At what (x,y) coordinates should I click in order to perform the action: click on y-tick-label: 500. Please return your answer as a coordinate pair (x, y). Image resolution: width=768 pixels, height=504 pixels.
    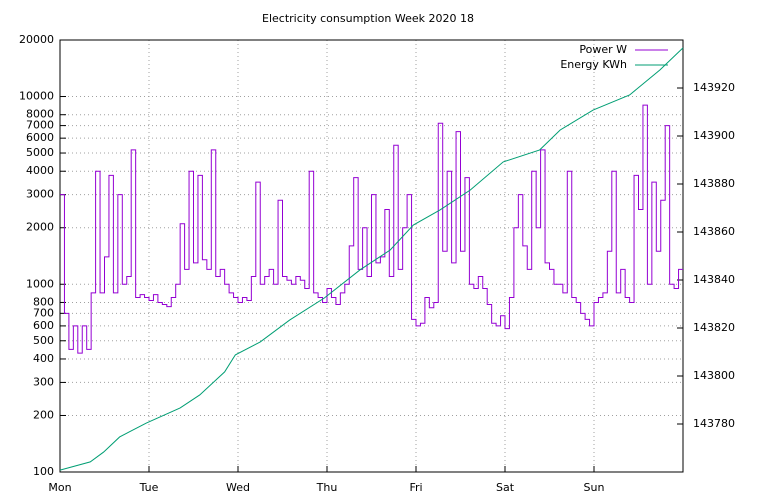
    Looking at the image, I should click on (43, 340).